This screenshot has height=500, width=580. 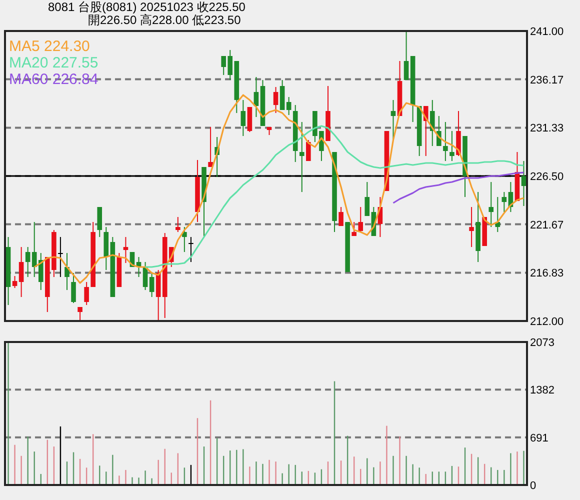 What do you see at coordinates (542, 343) in the screenshot?
I see `y-tick-label: 2073` at bounding box center [542, 343].